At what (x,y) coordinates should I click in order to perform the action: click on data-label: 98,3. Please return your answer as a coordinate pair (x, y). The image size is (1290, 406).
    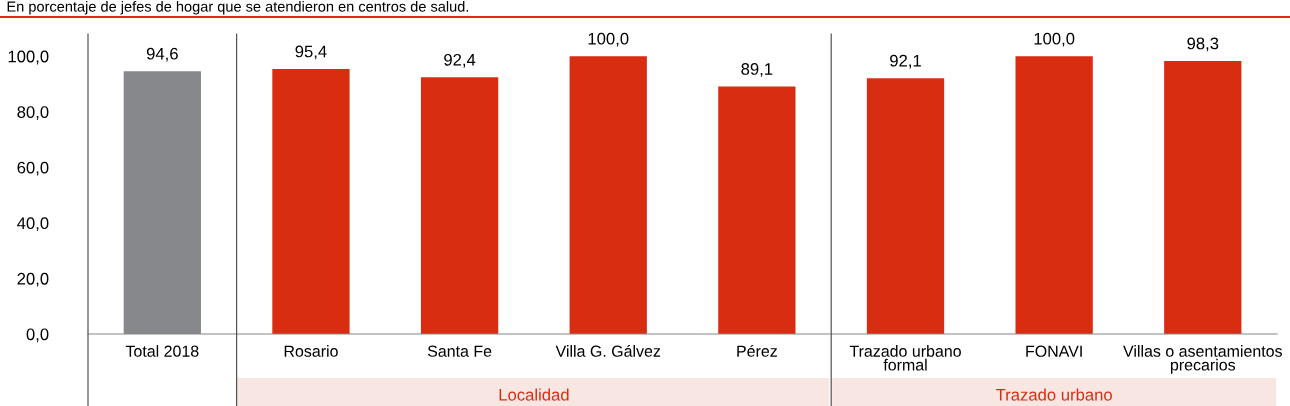
    Looking at the image, I should click on (1203, 44).